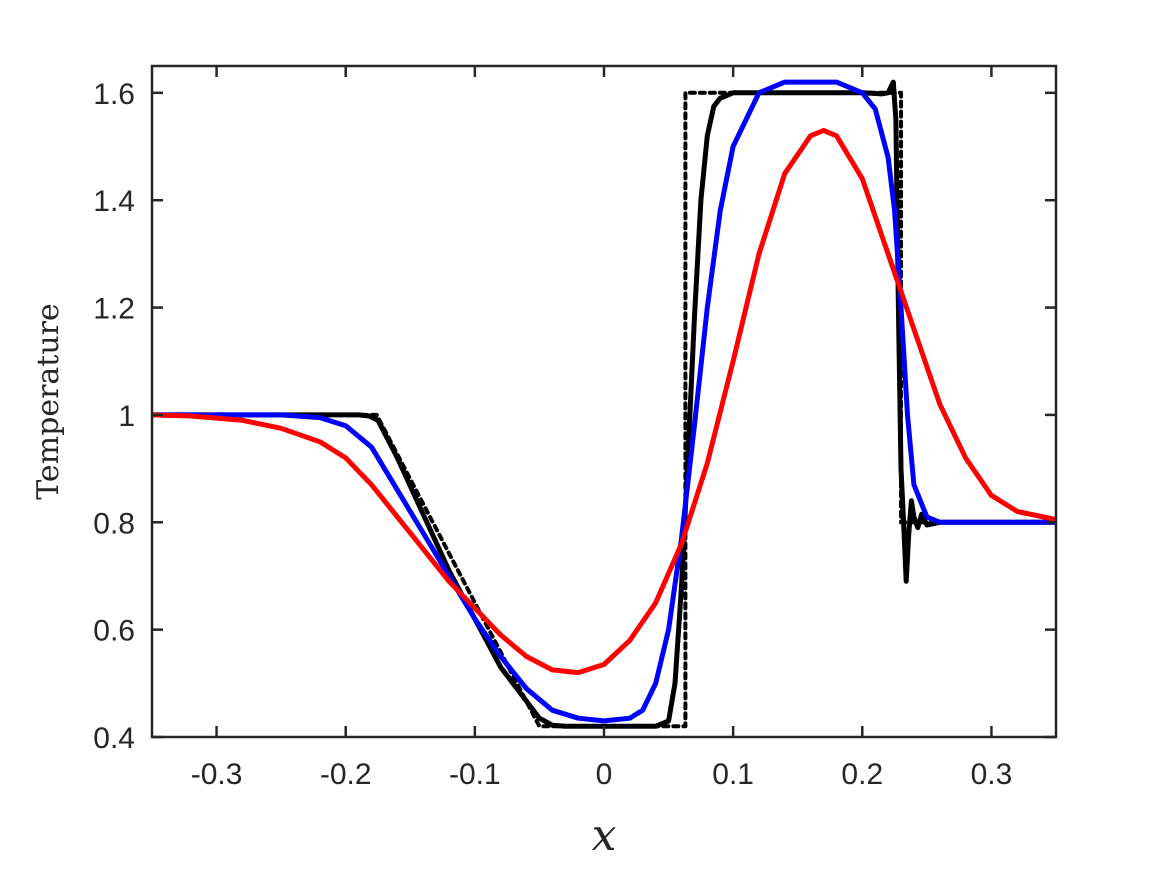  I want to click on x-tick-label: 0.2, so click(862, 774).